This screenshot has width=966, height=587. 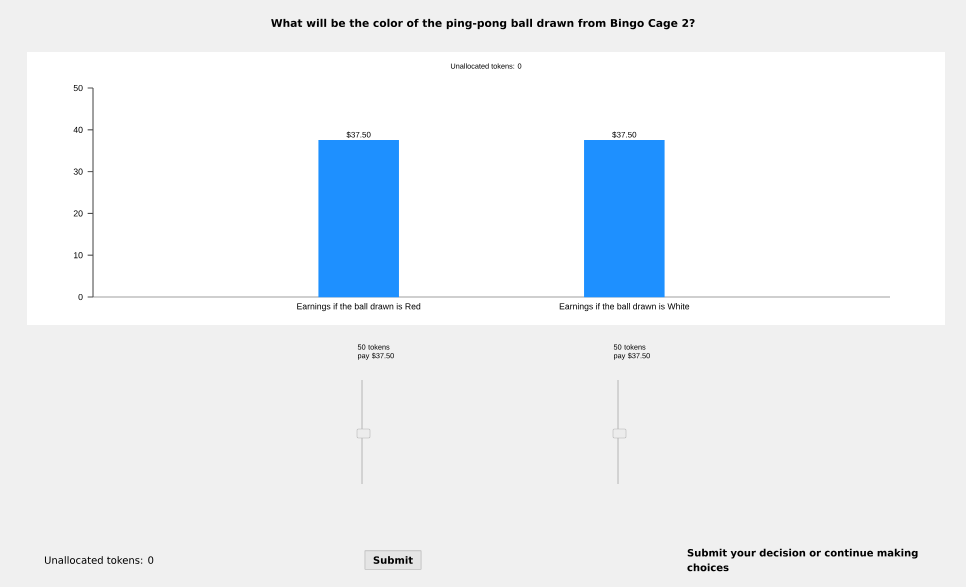 I want to click on x-tick-label: Earnings if the ball drawn is White, so click(x=625, y=307).